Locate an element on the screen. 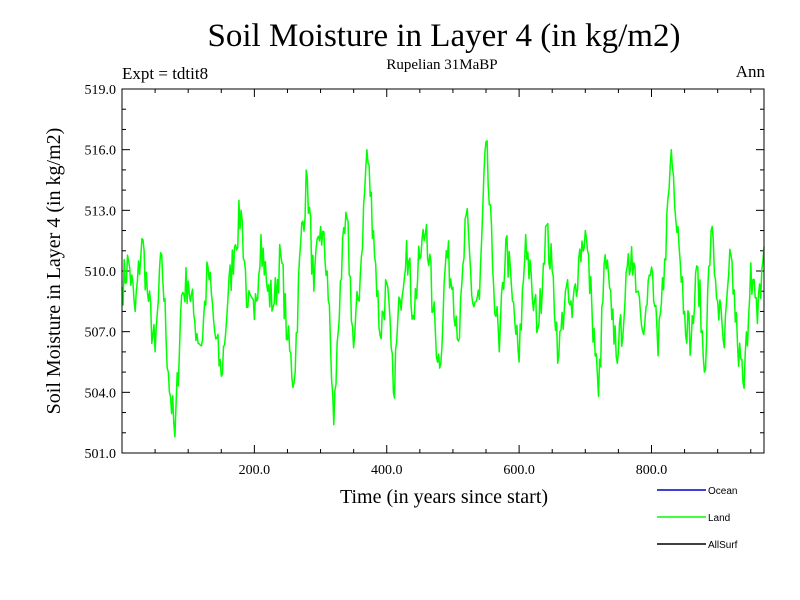  legend: Ocean Land AllSurf is located at coordinates (697, 518).